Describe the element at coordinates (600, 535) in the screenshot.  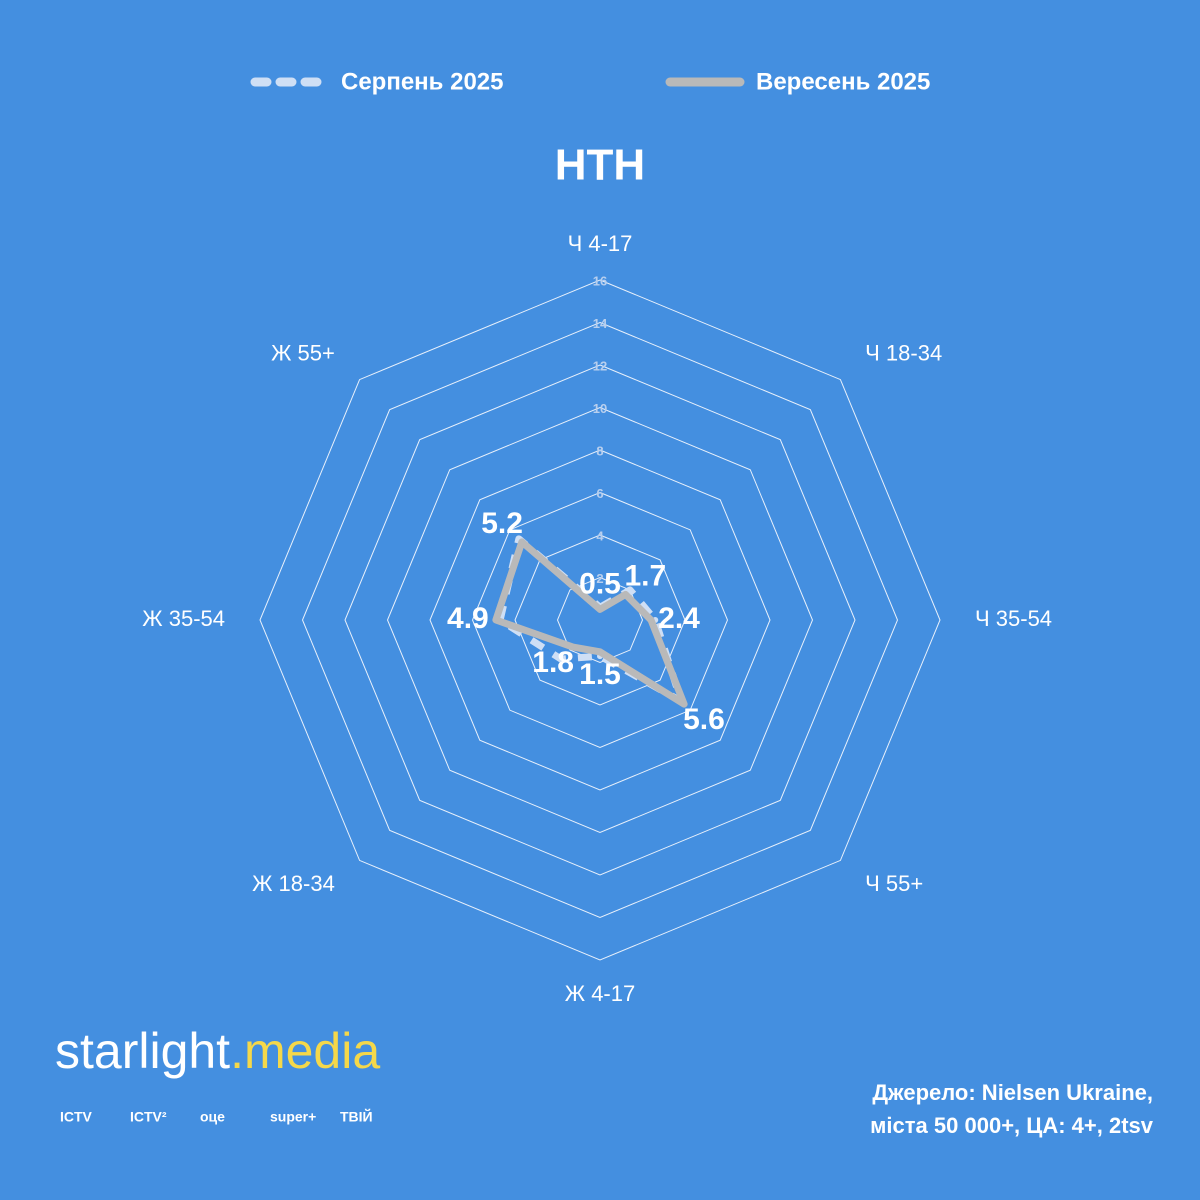
I see `r-tick-label: 4` at that location.